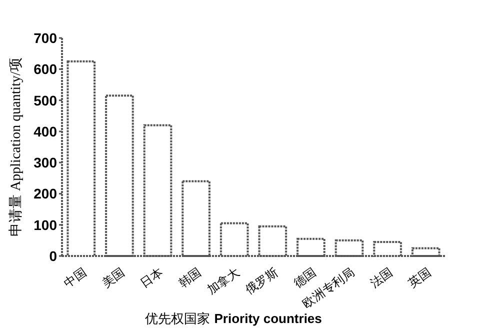 The height and width of the screenshot is (332, 478). I want to click on x-tick-label: 俄罗斯, so click(261, 281).